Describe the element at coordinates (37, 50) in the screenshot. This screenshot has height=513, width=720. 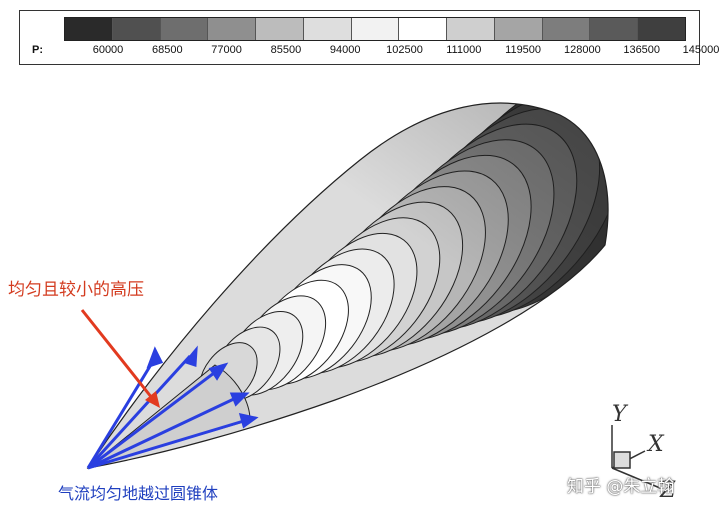
I see `legend-variable-label: P:` at that location.